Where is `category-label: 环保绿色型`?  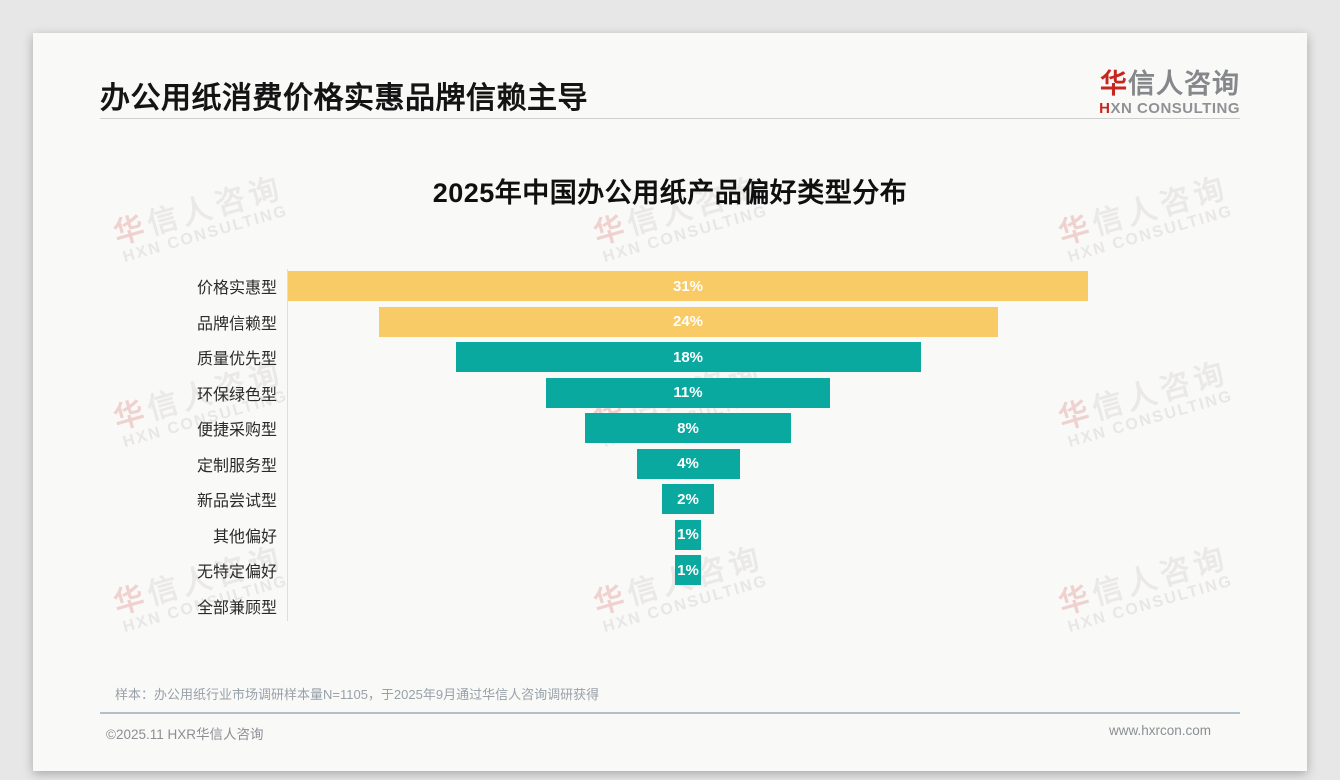 category-label: 环保绿色型 is located at coordinates (236, 395).